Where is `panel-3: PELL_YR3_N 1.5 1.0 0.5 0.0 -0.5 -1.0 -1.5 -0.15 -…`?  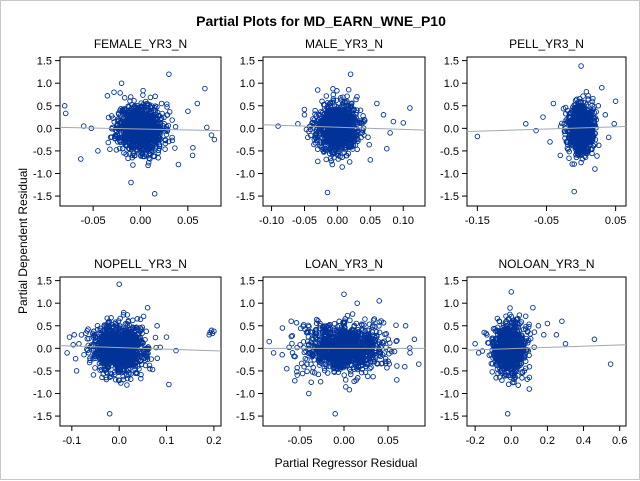 panel-3: PELL_YR3_N 1.5 1.0 0.5 0.0 -0.5 -1.0 -1.5 -0.15 -… is located at coordinates (533, 132).